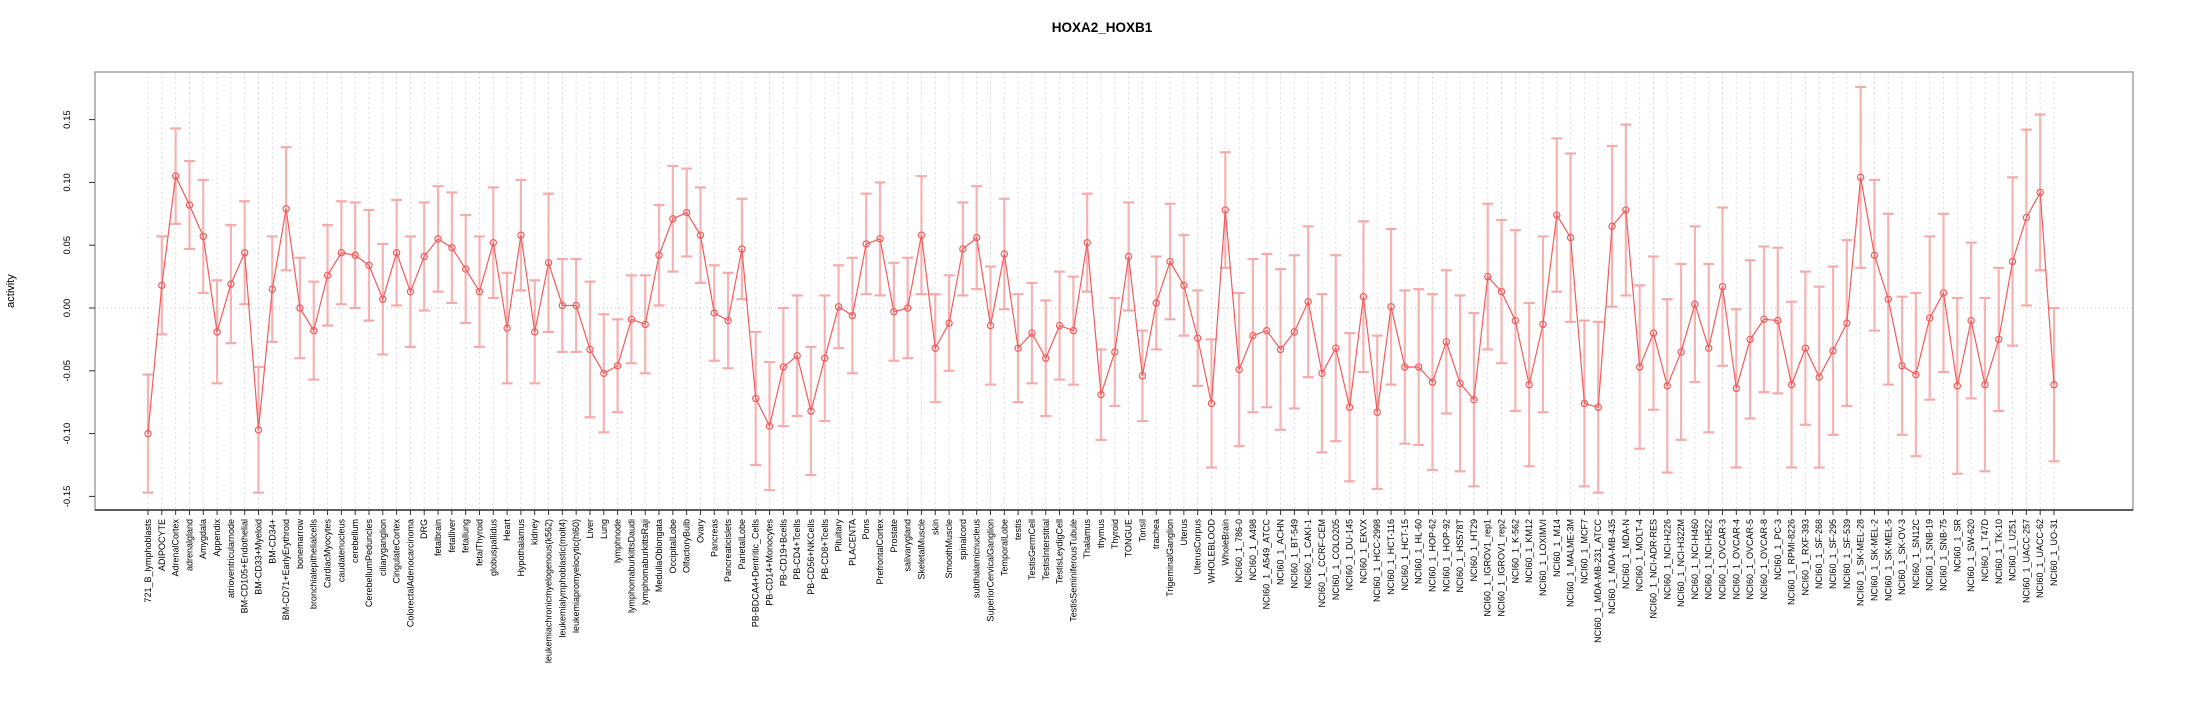 The width and height of the screenshot is (2205, 725). What do you see at coordinates (562, 578) in the screenshot?
I see `x-tick-label: leukemialymphoblastic(molt4)` at bounding box center [562, 578].